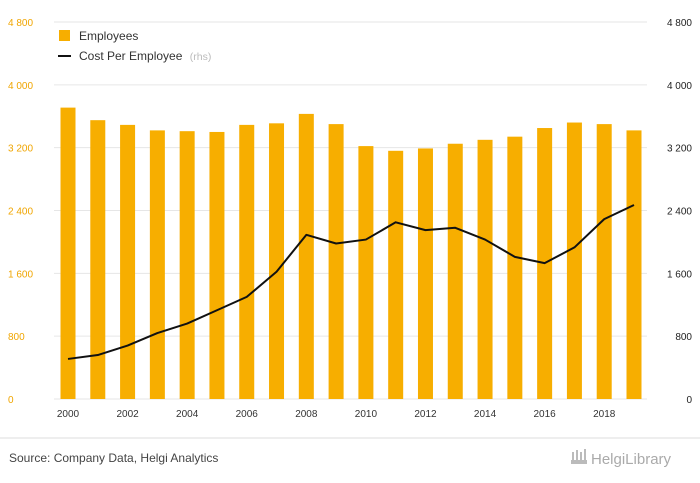 This screenshot has height=483, width=700. Describe the element at coordinates (396, 274) in the screenshot. I see `bar-employees-2011` at that location.